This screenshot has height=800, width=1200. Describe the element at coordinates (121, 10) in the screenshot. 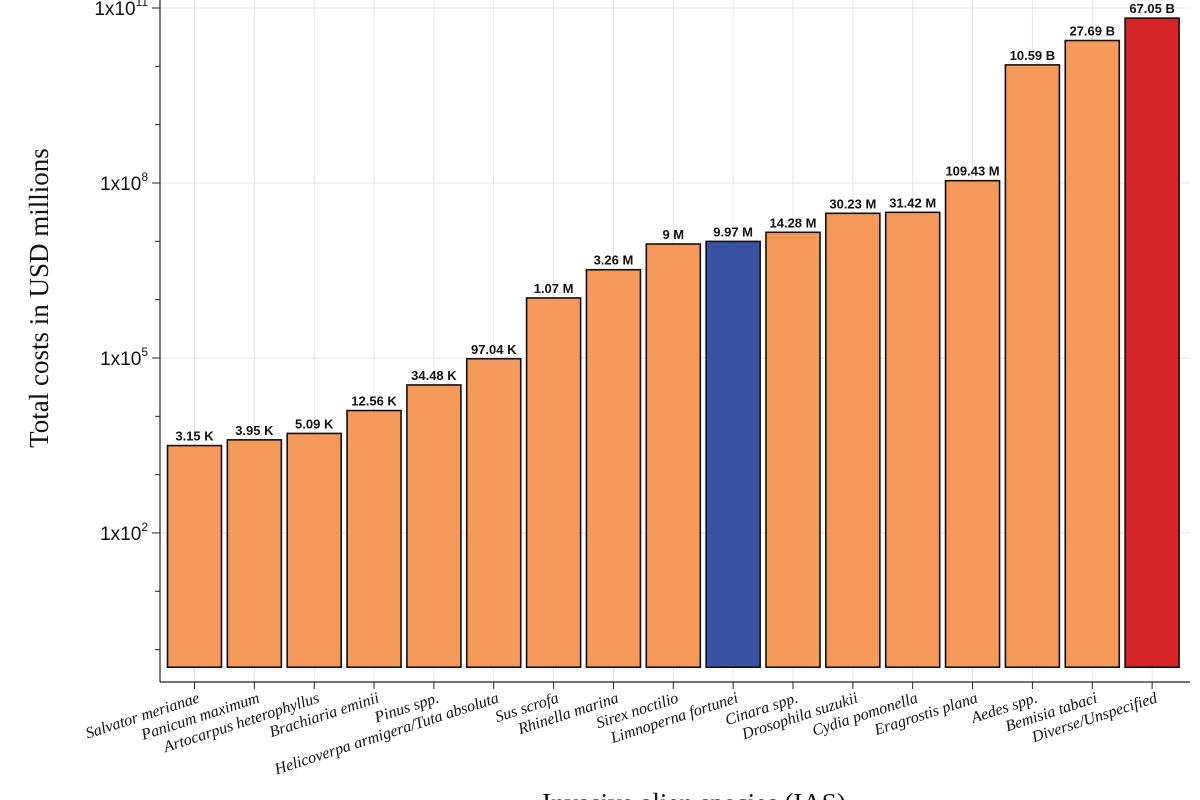

I see `y-tick-label: 1x1011` at that location.